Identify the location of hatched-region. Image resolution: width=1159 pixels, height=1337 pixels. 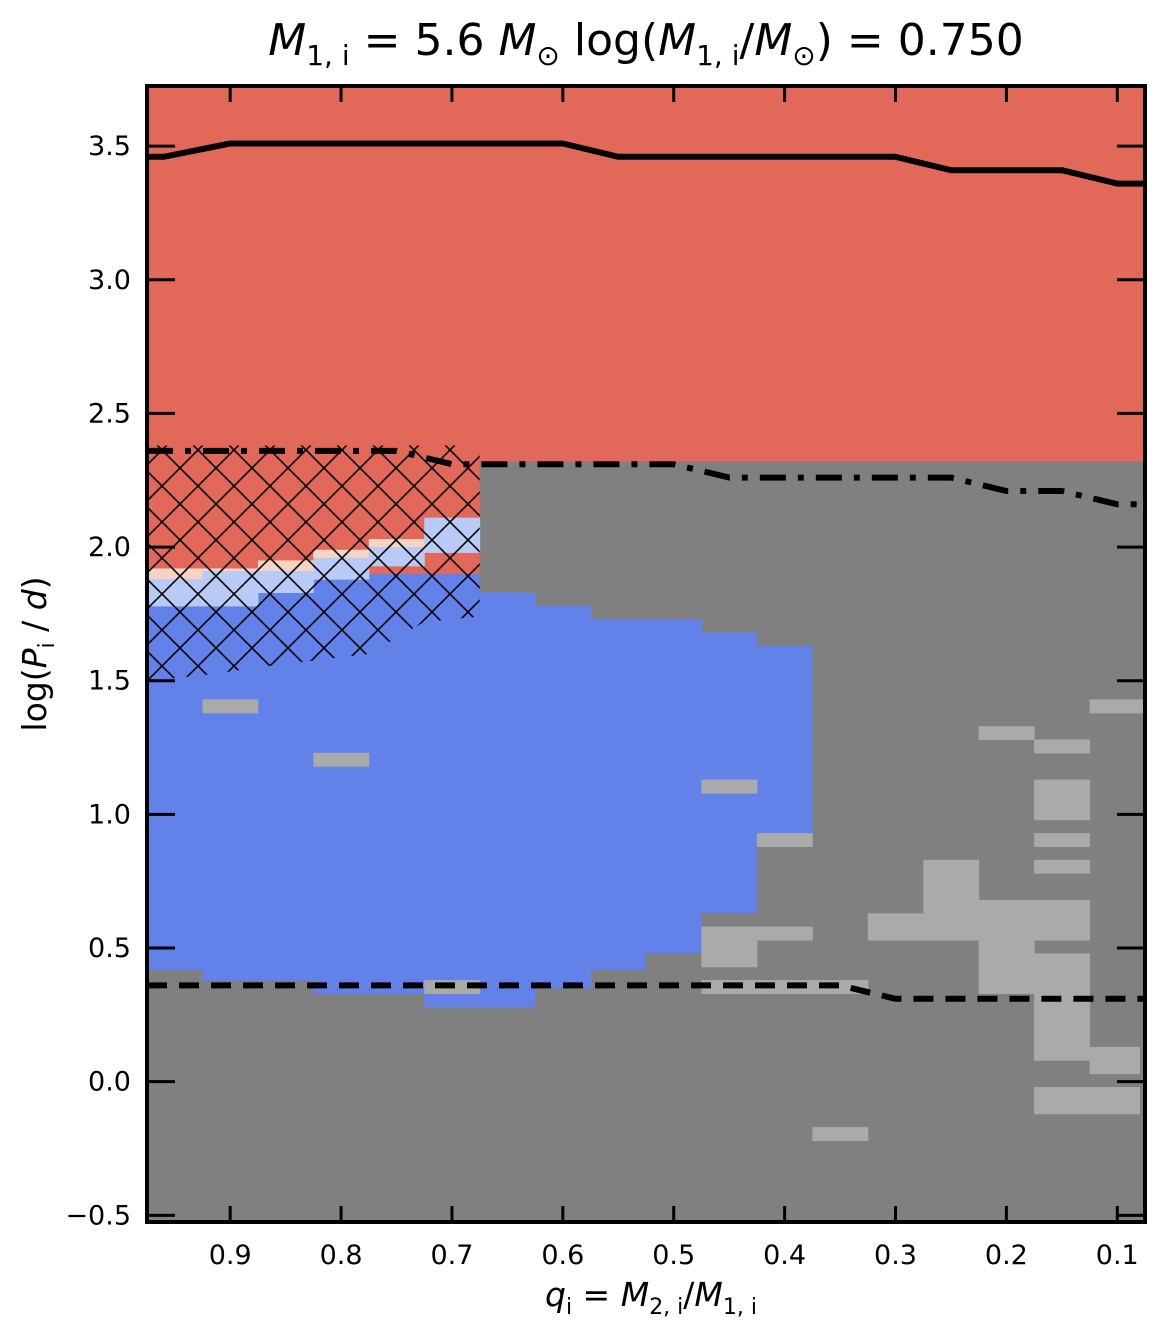
(313, 563).